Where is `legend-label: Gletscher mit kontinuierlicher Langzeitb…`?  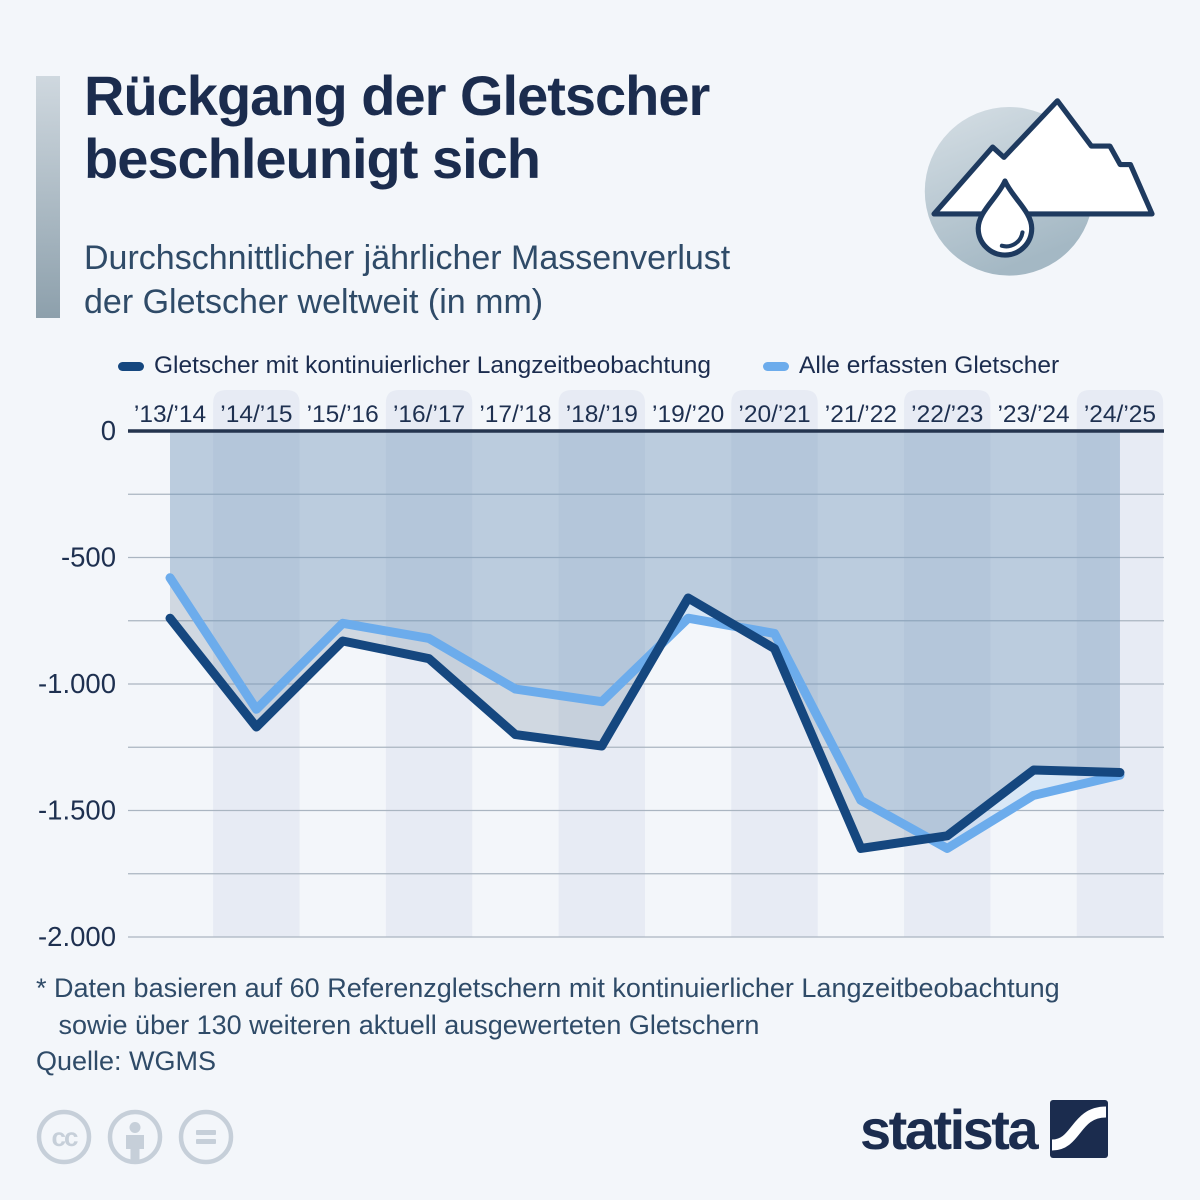 legend-label: Gletscher mit kontinuierlicher Langzeitb… is located at coordinates (433, 365).